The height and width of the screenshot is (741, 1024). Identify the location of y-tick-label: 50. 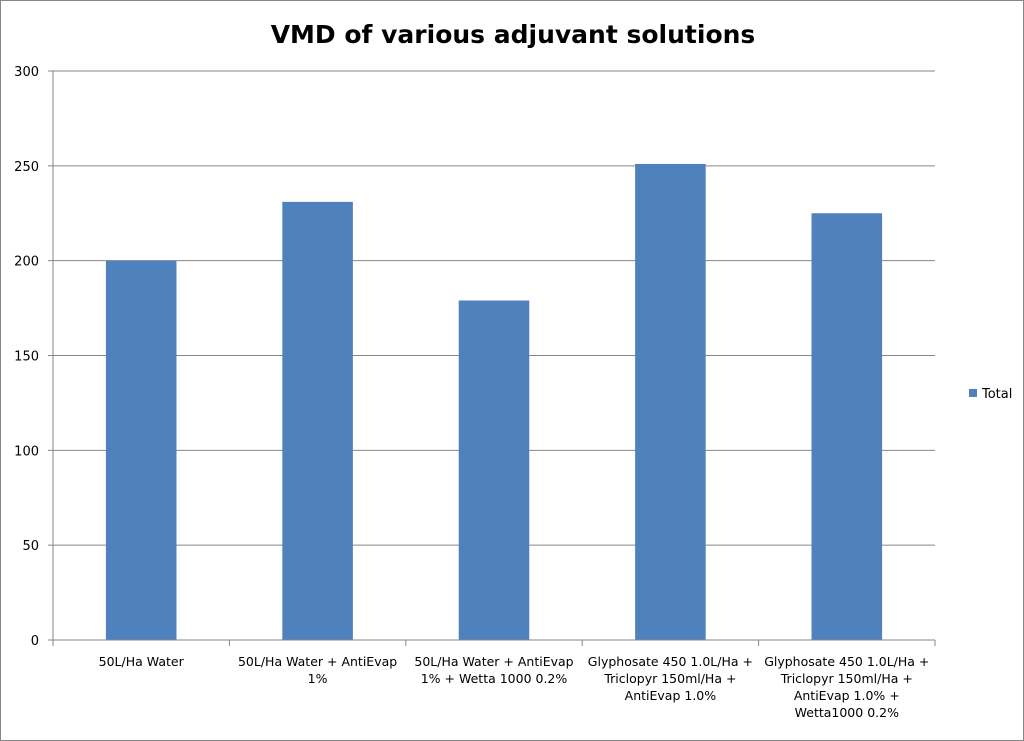
(30, 546).